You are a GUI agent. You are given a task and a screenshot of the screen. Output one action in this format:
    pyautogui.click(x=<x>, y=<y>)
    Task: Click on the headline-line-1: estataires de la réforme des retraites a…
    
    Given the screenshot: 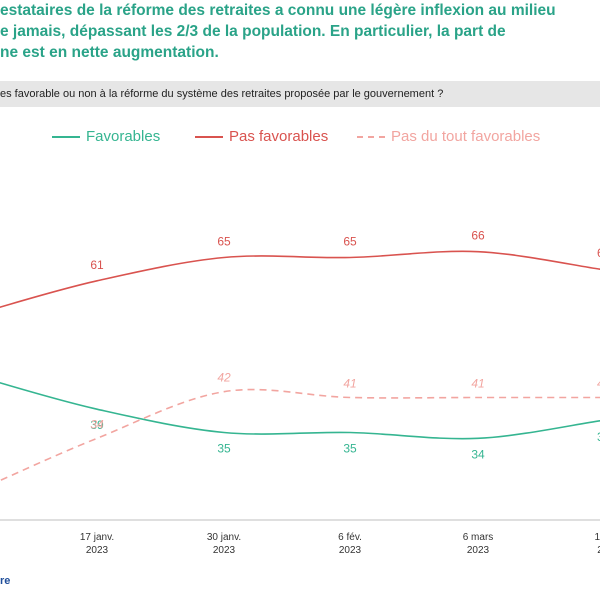 What is the action you would take?
    pyautogui.click(x=278, y=10)
    